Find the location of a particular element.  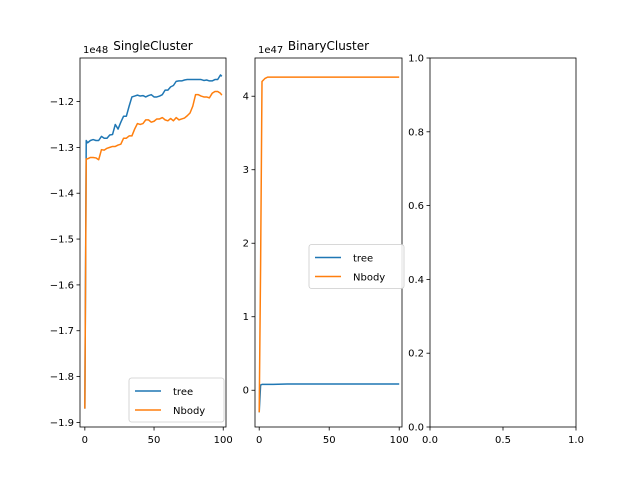

y-tick-label: 0.4 is located at coordinates (416, 280).